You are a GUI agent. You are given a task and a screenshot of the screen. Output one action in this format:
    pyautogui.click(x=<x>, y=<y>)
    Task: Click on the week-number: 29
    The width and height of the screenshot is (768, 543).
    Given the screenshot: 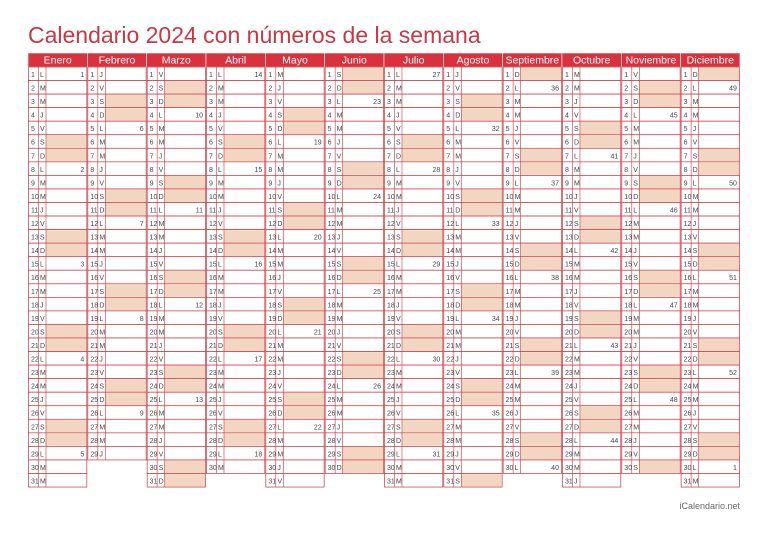 What is the action you would take?
    pyautogui.click(x=437, y=265)
    